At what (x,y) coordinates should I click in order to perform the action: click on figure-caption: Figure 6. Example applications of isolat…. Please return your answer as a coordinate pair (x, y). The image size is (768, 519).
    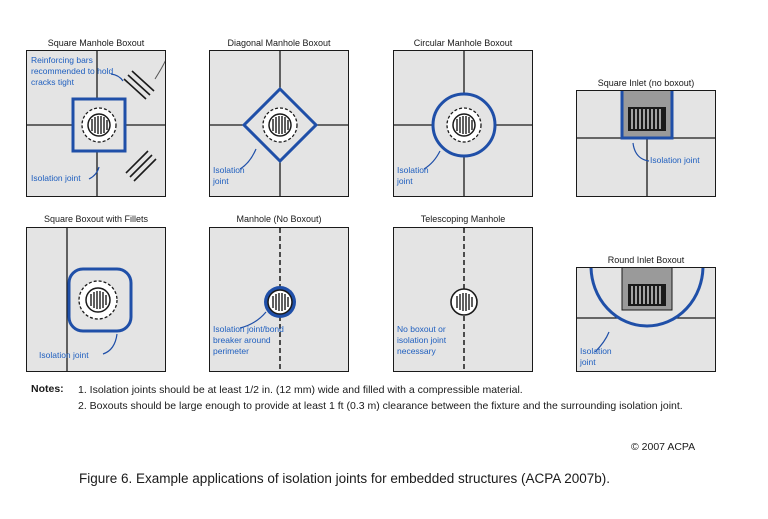
    Looking at the image, I should click on (345, 478).